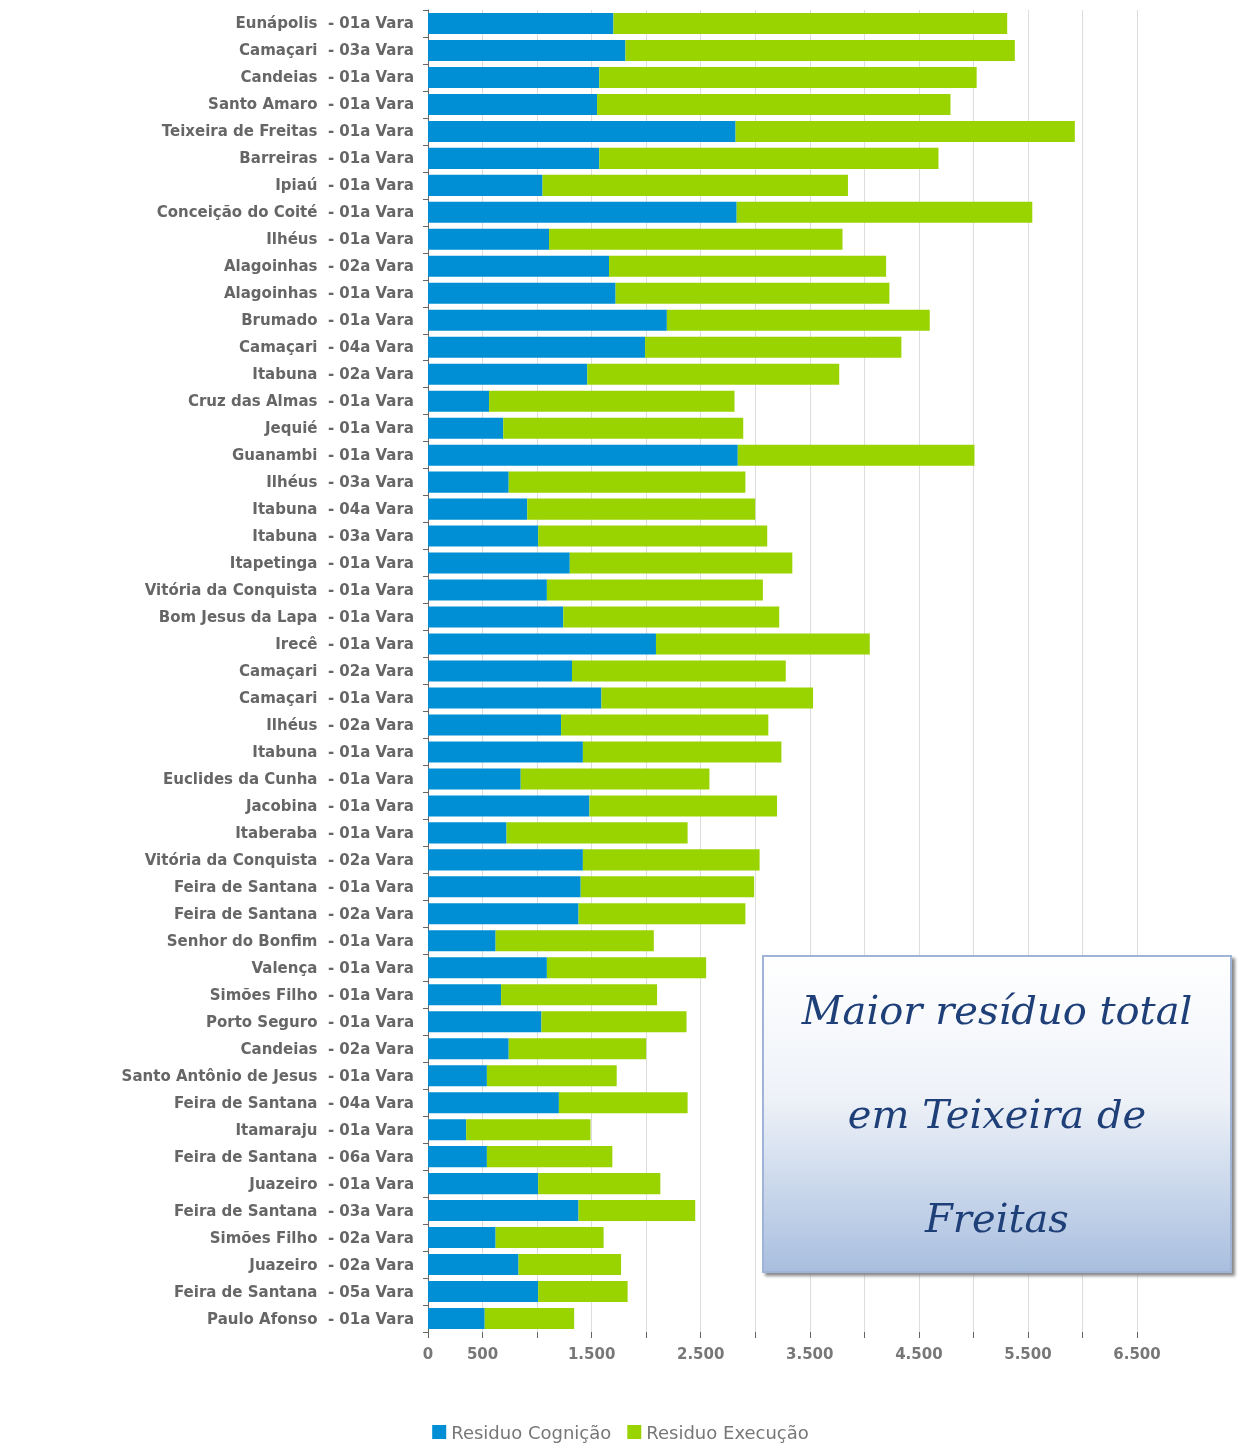 This screenshot has height=1448, width=1241. Describe the element at coordinates (727, 1432) in the screenshot. I see `legend-label: Residuo Execução` at that location.